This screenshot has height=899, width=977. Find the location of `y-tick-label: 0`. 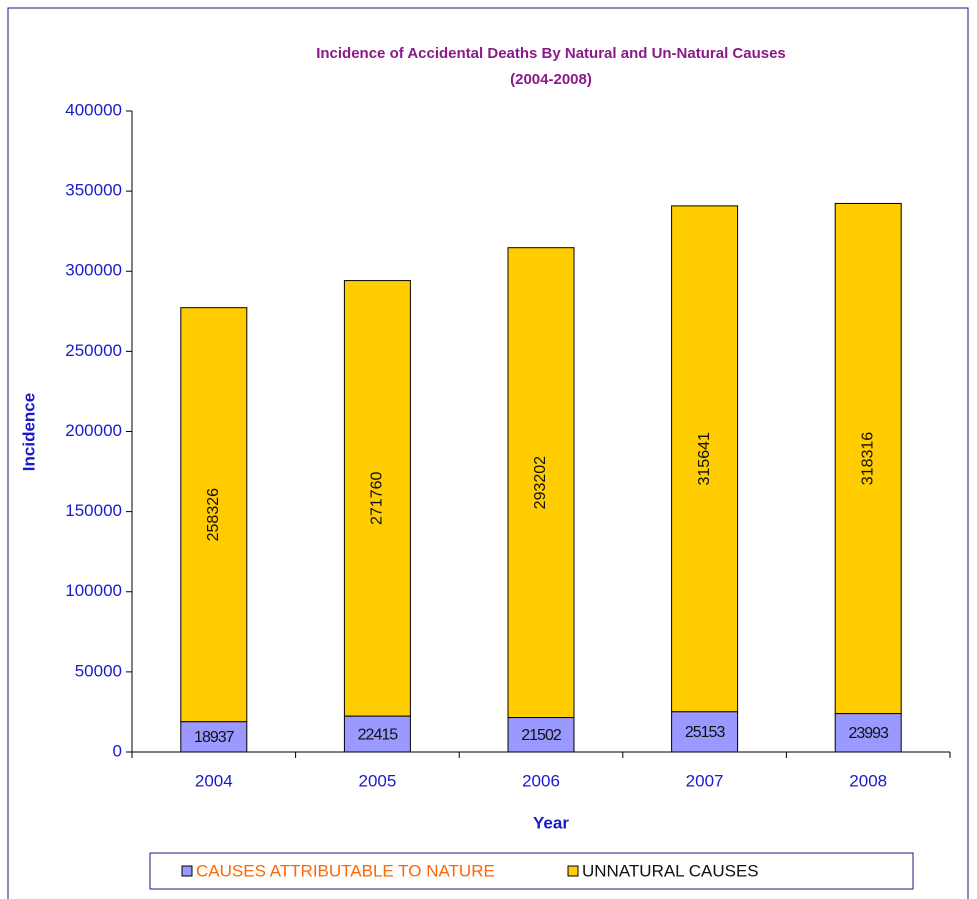

y-tick-label: 0 is located at coordinates (117, 750).